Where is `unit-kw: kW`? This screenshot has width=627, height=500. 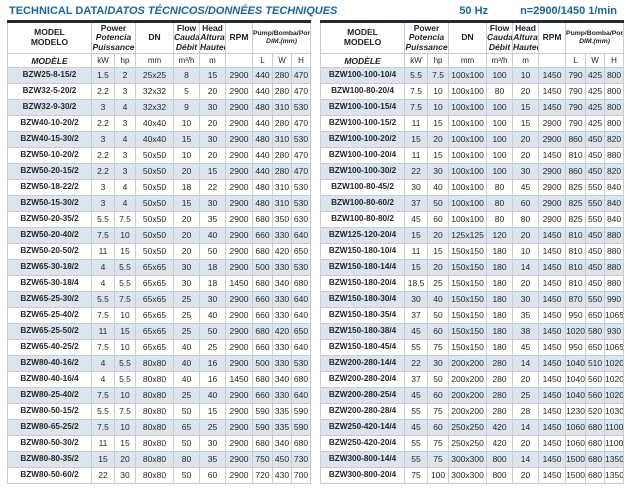
unit-kw: kW is located at coordinates (416, 60).